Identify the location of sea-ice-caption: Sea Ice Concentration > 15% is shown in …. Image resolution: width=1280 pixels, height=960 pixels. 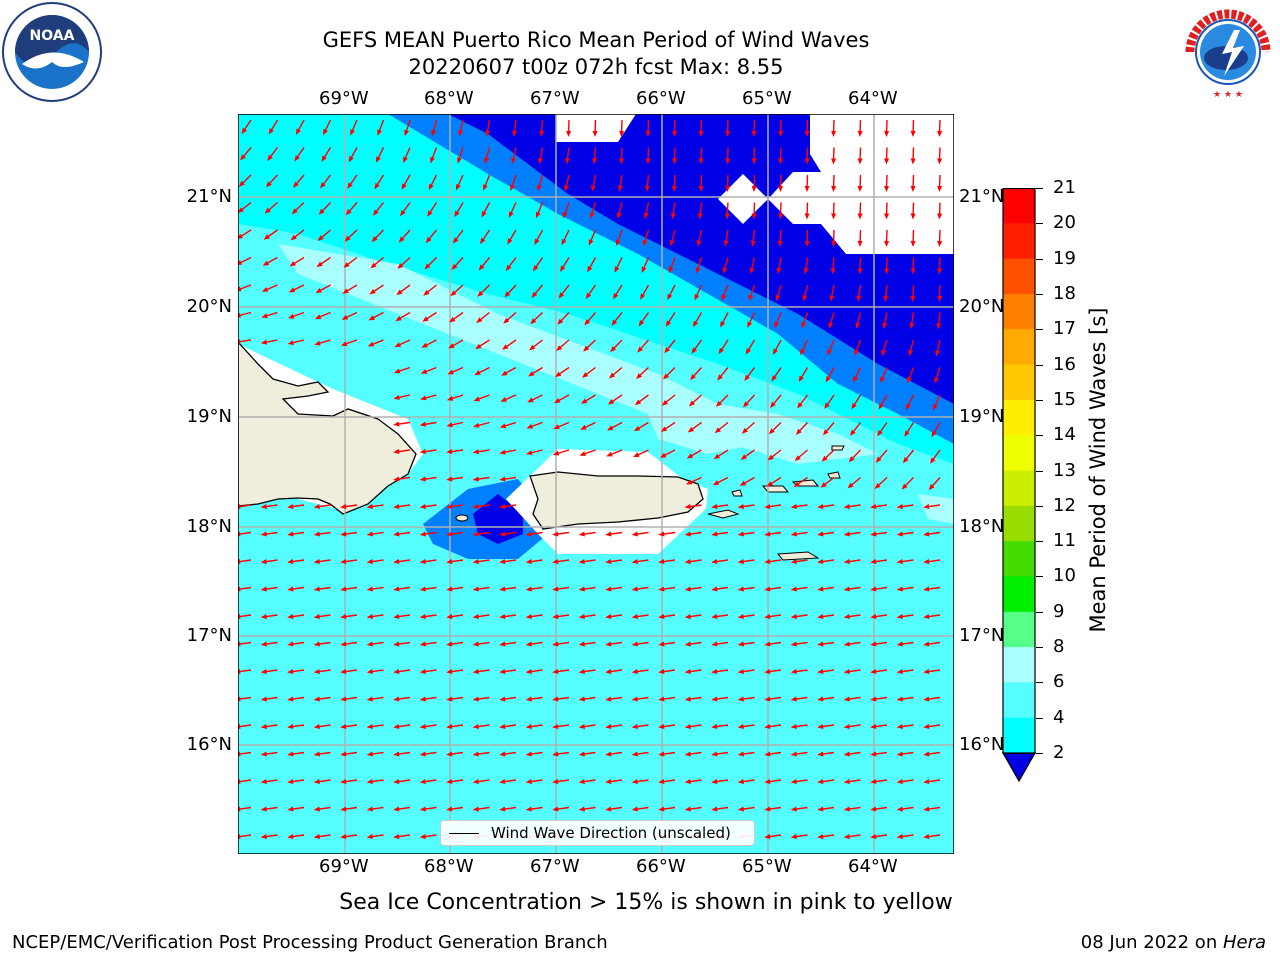
(646, 902).